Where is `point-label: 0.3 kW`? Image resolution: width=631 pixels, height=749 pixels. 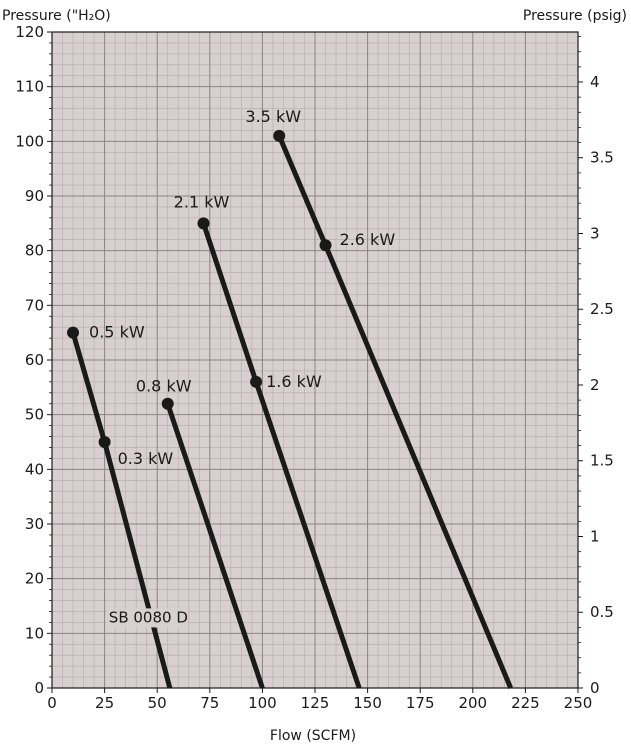
point-label: 0.3 kW is located at coordinates (146, 458).